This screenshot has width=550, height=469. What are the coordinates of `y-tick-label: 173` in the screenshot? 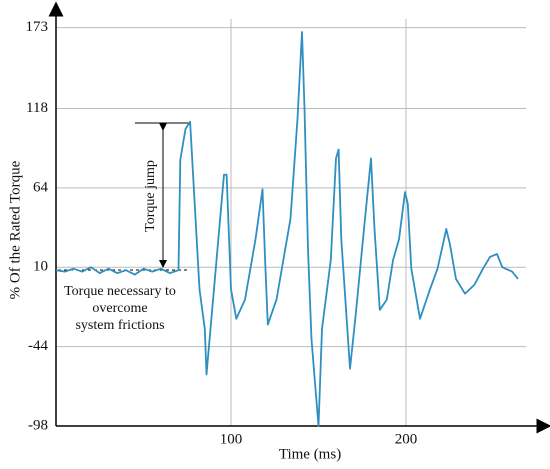 It's located at (37, 27).